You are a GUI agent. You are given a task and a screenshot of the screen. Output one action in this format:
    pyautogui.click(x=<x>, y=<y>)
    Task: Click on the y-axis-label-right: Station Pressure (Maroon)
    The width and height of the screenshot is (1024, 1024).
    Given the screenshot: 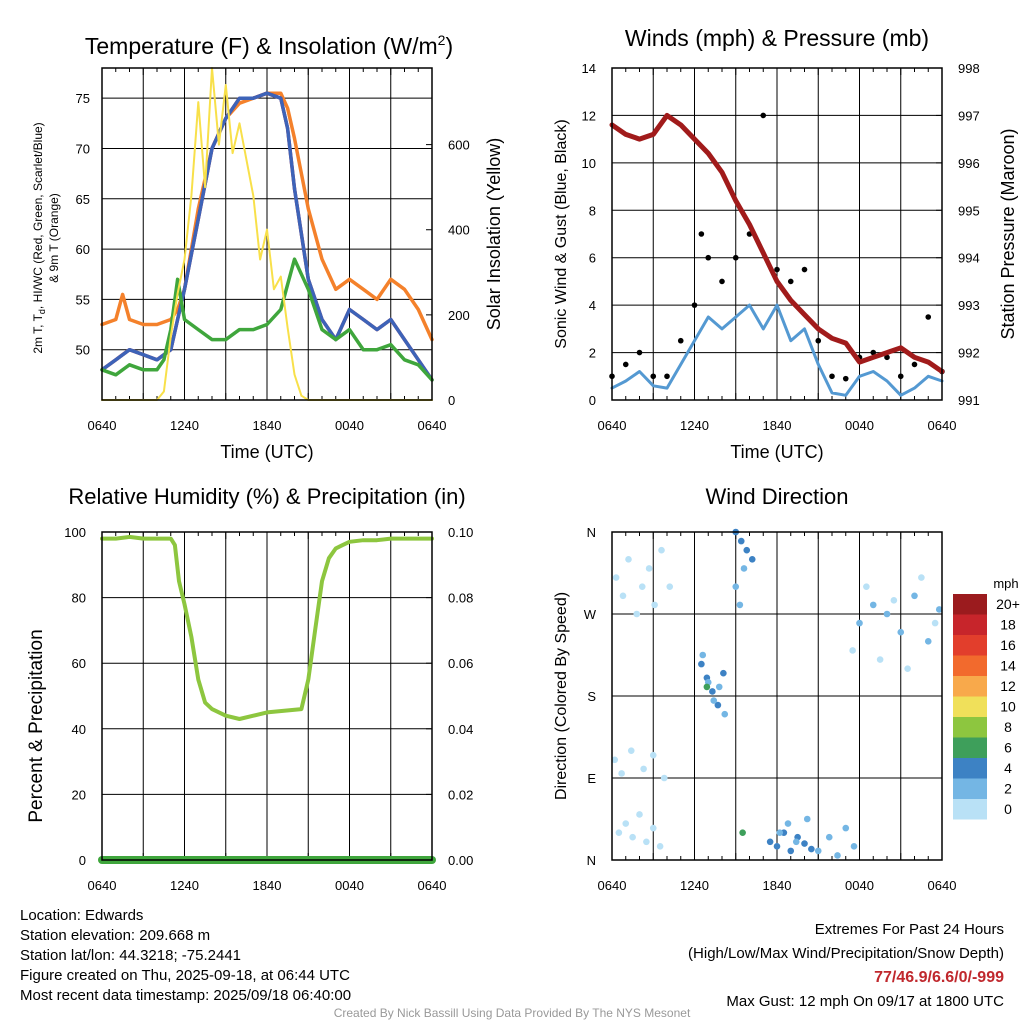 What is the action you would take?
    pyautogui.click(x=1008, y=233)
    